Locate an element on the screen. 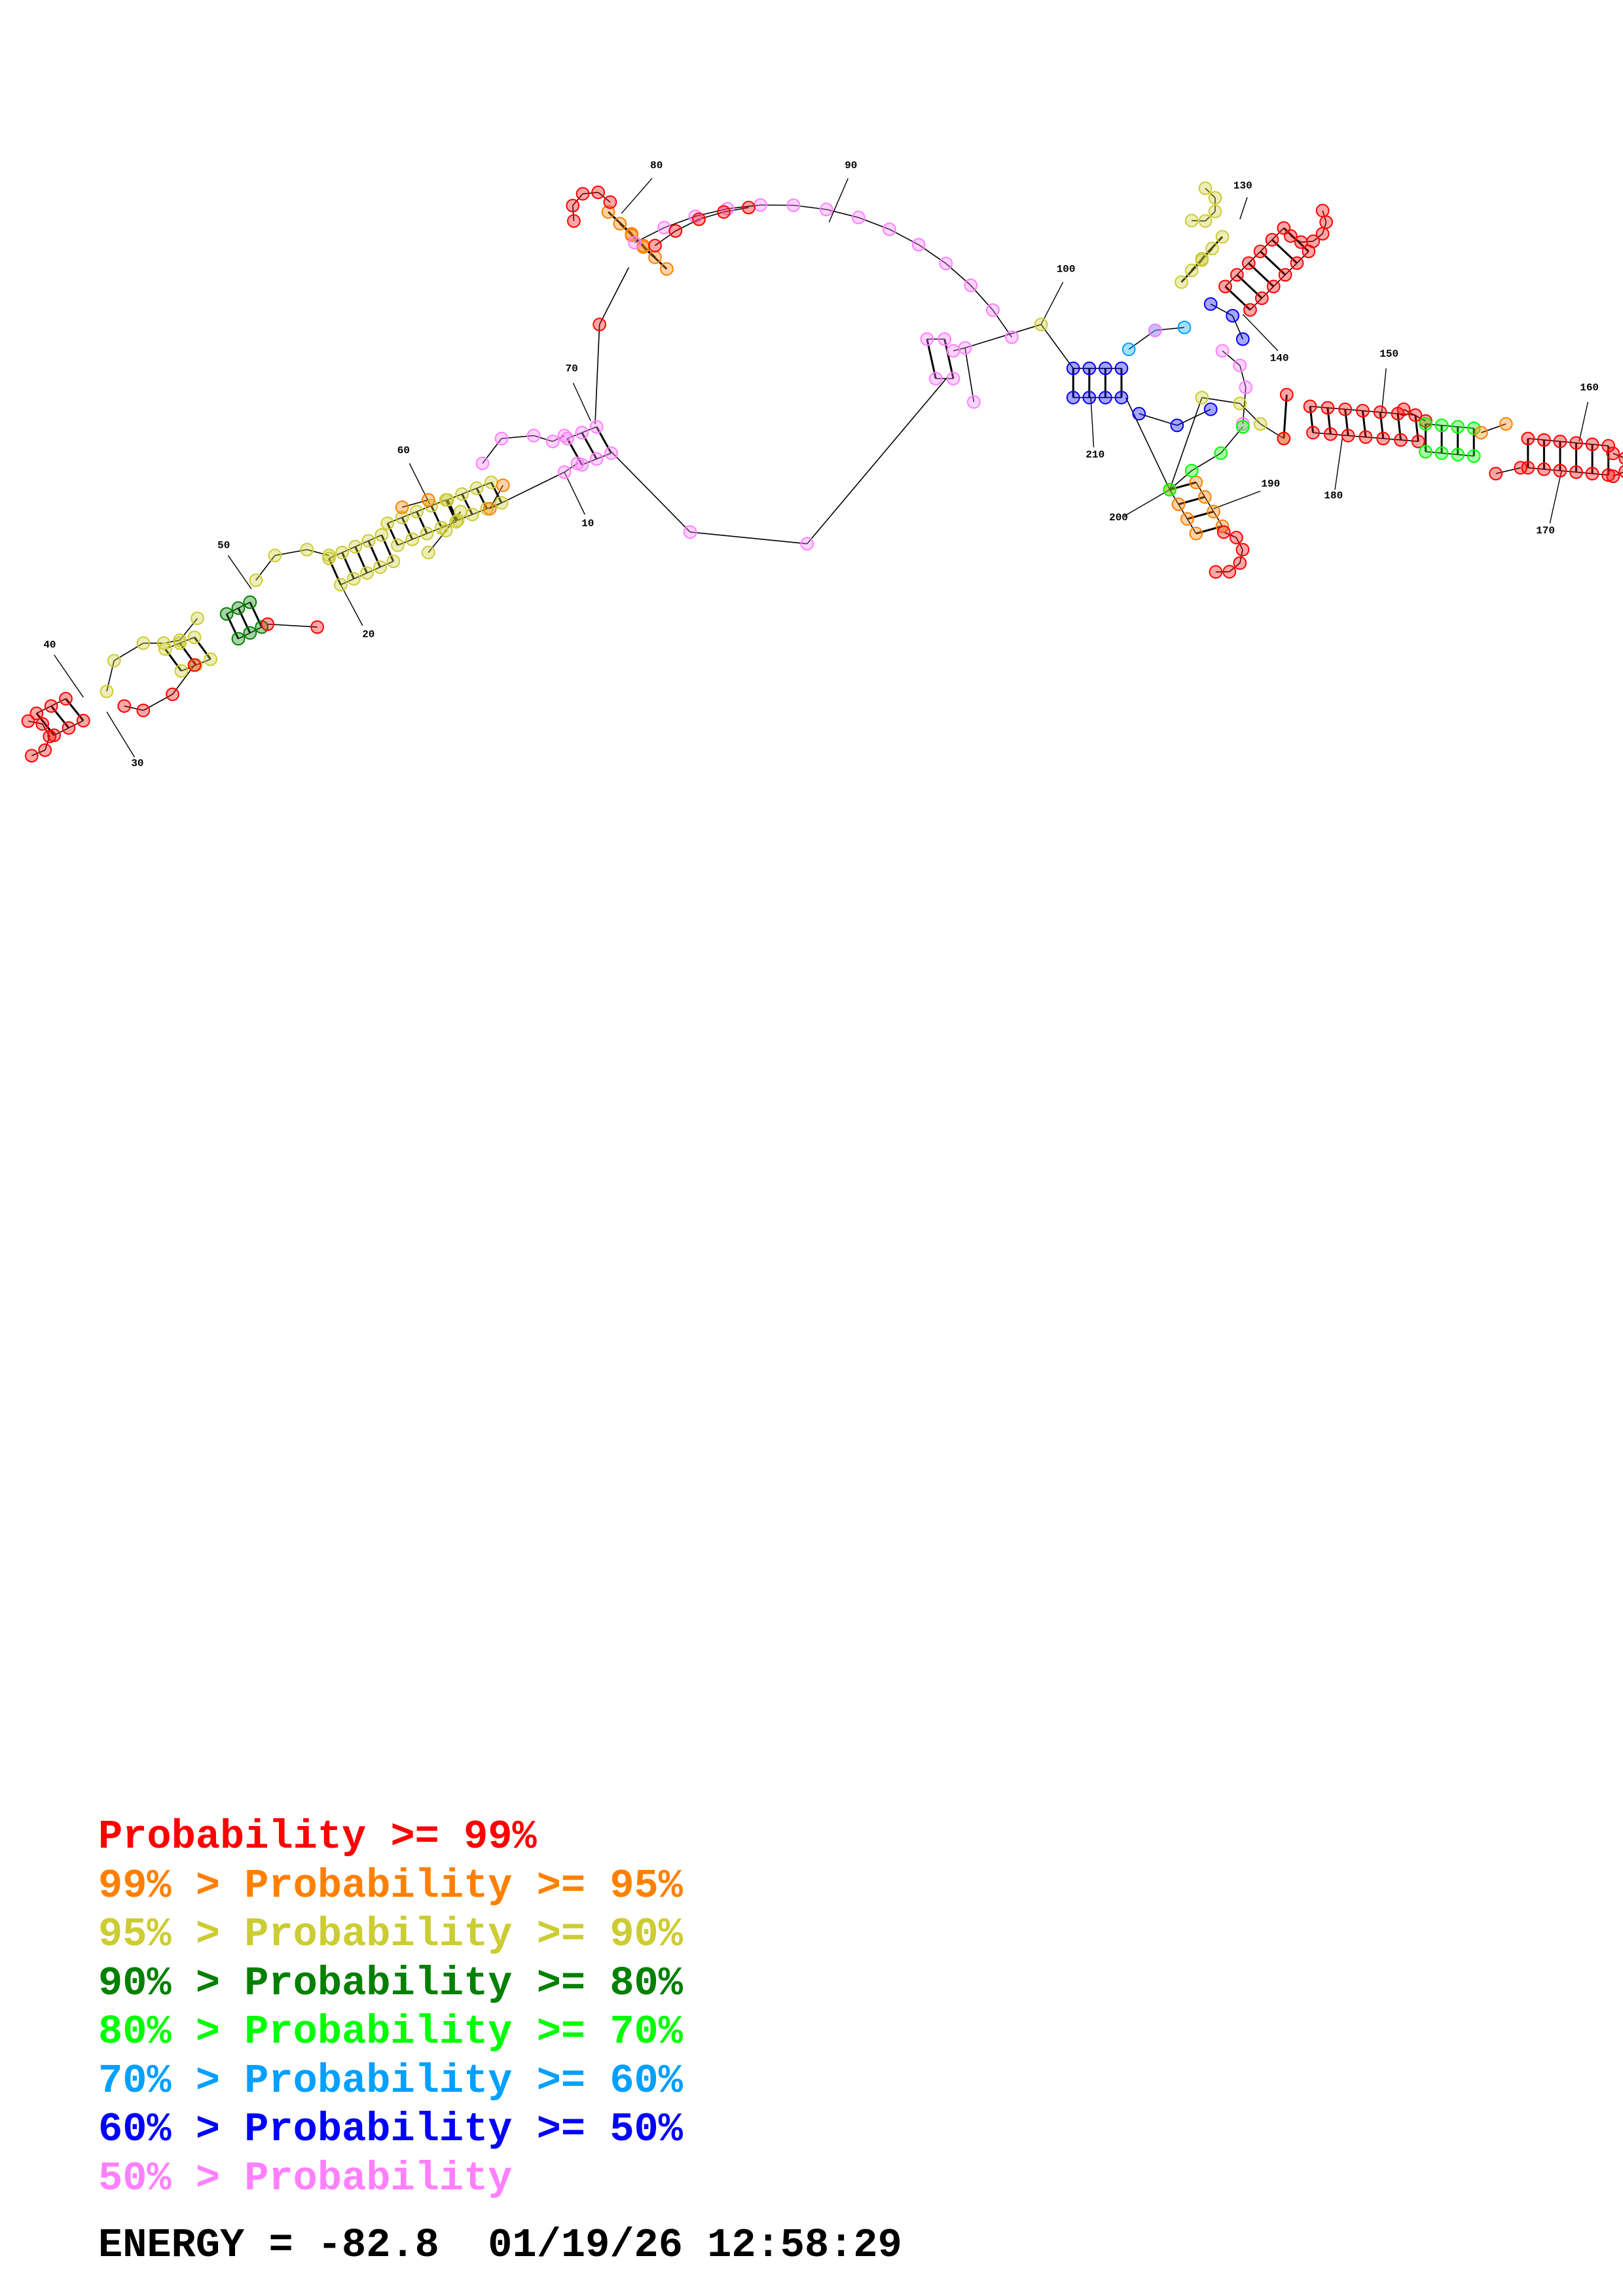 This screenshot has height=2296, width=1623. position-label: 30 is located at coordinates (137, 763).